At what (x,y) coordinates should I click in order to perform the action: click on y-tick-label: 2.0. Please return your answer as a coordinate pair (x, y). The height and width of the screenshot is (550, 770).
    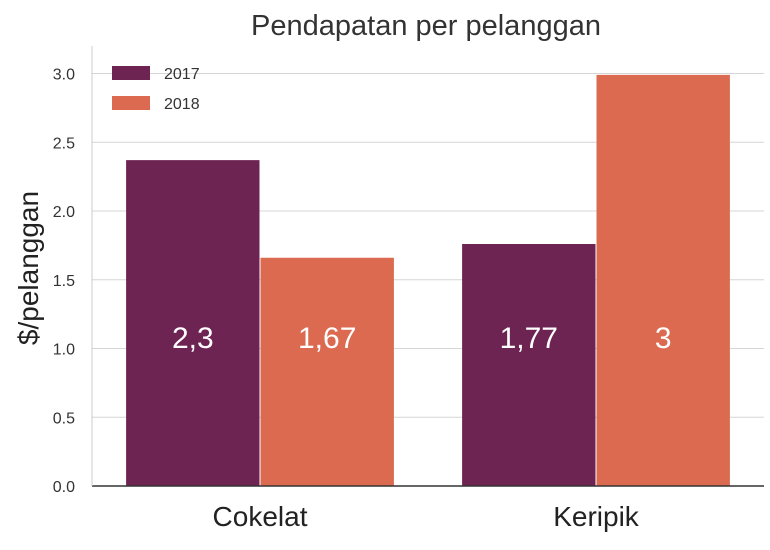
    Looking at the image, I should click on (64, 212).